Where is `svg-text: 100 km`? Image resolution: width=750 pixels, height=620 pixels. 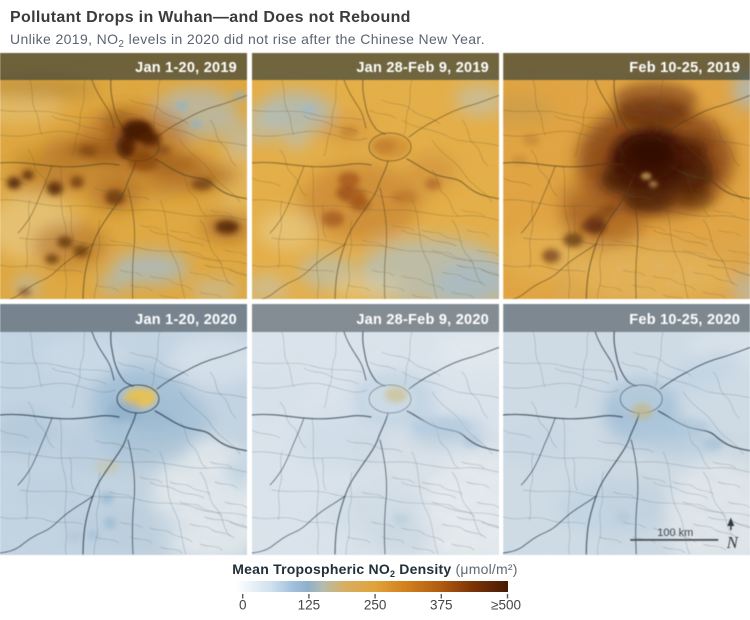
svg-text: 100 km is located at coordinates (675, 533).